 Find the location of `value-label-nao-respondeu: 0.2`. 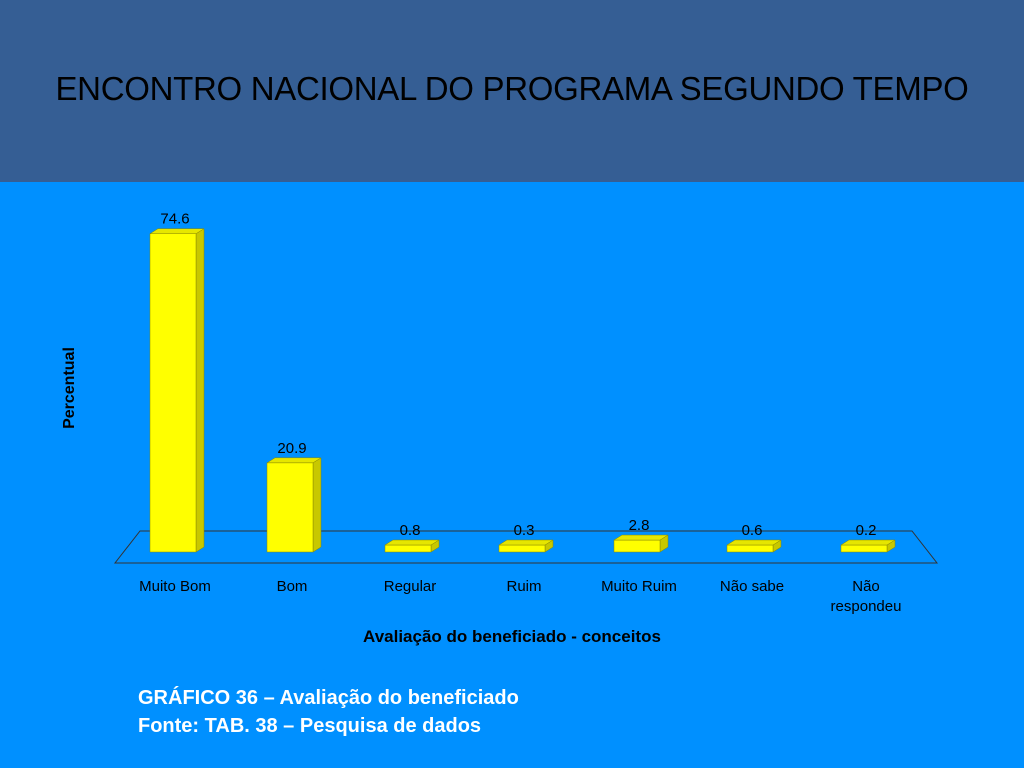

value-label-nao-respondeu: 0.2 is located at coordinates (866, 530).